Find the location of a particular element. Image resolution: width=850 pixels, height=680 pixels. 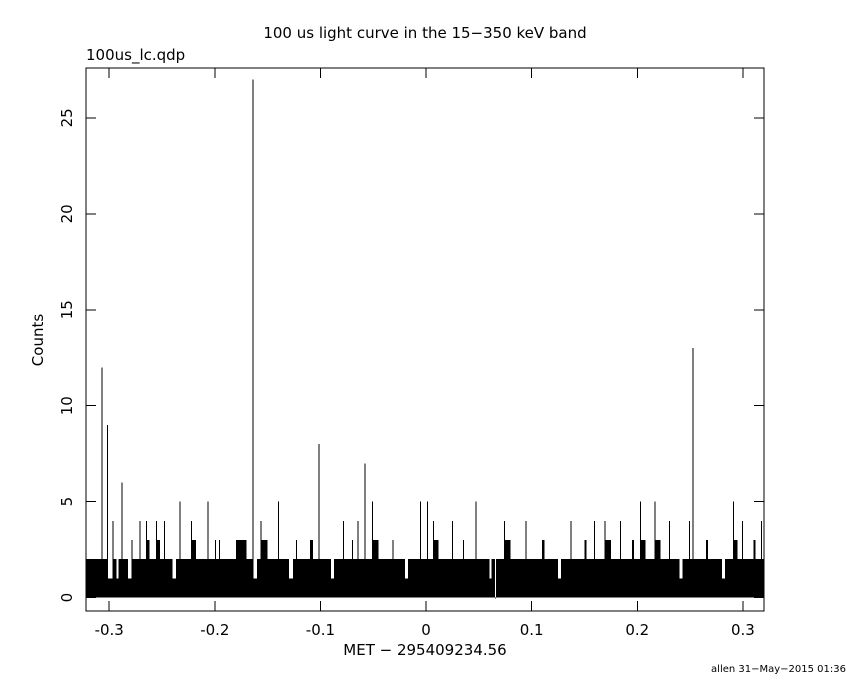

x-tick-label: -0.1 is located at coordinates (320, 630).